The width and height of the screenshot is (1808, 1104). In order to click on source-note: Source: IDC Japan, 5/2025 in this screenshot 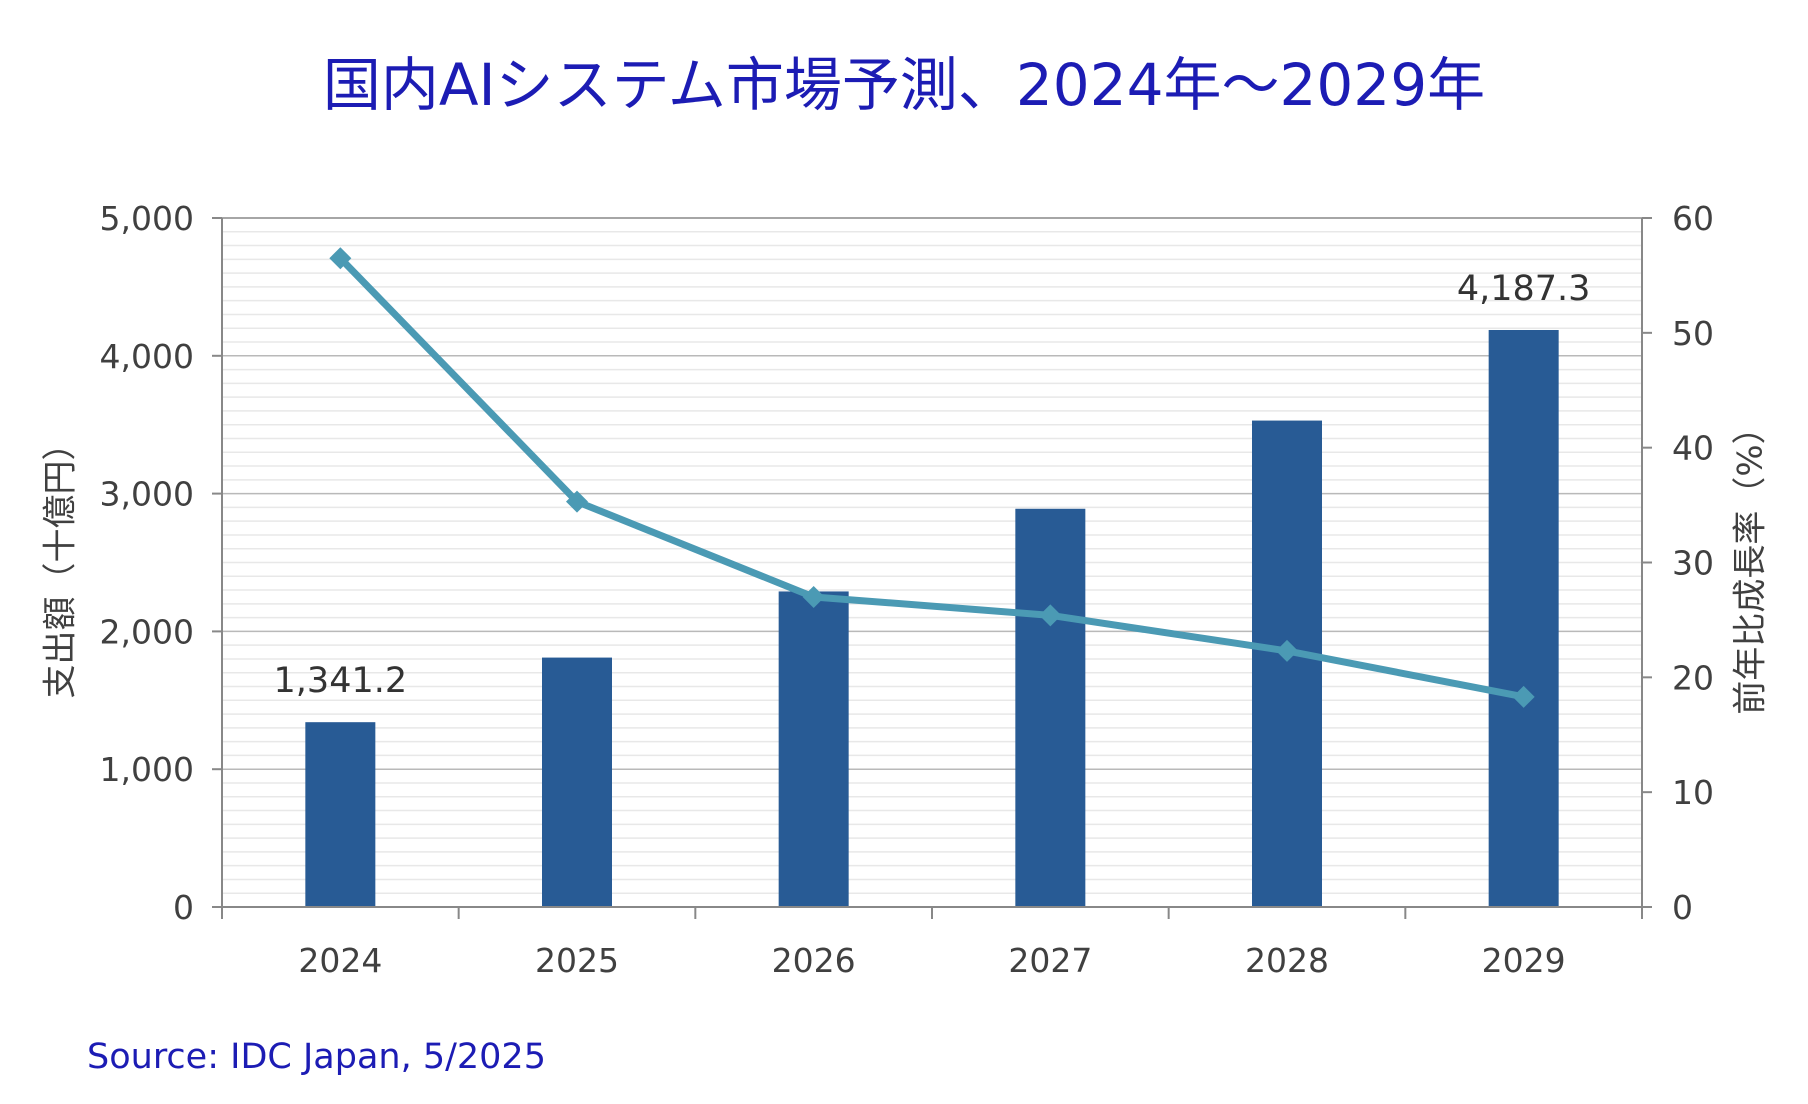, I will do `click(316, 1057)`.